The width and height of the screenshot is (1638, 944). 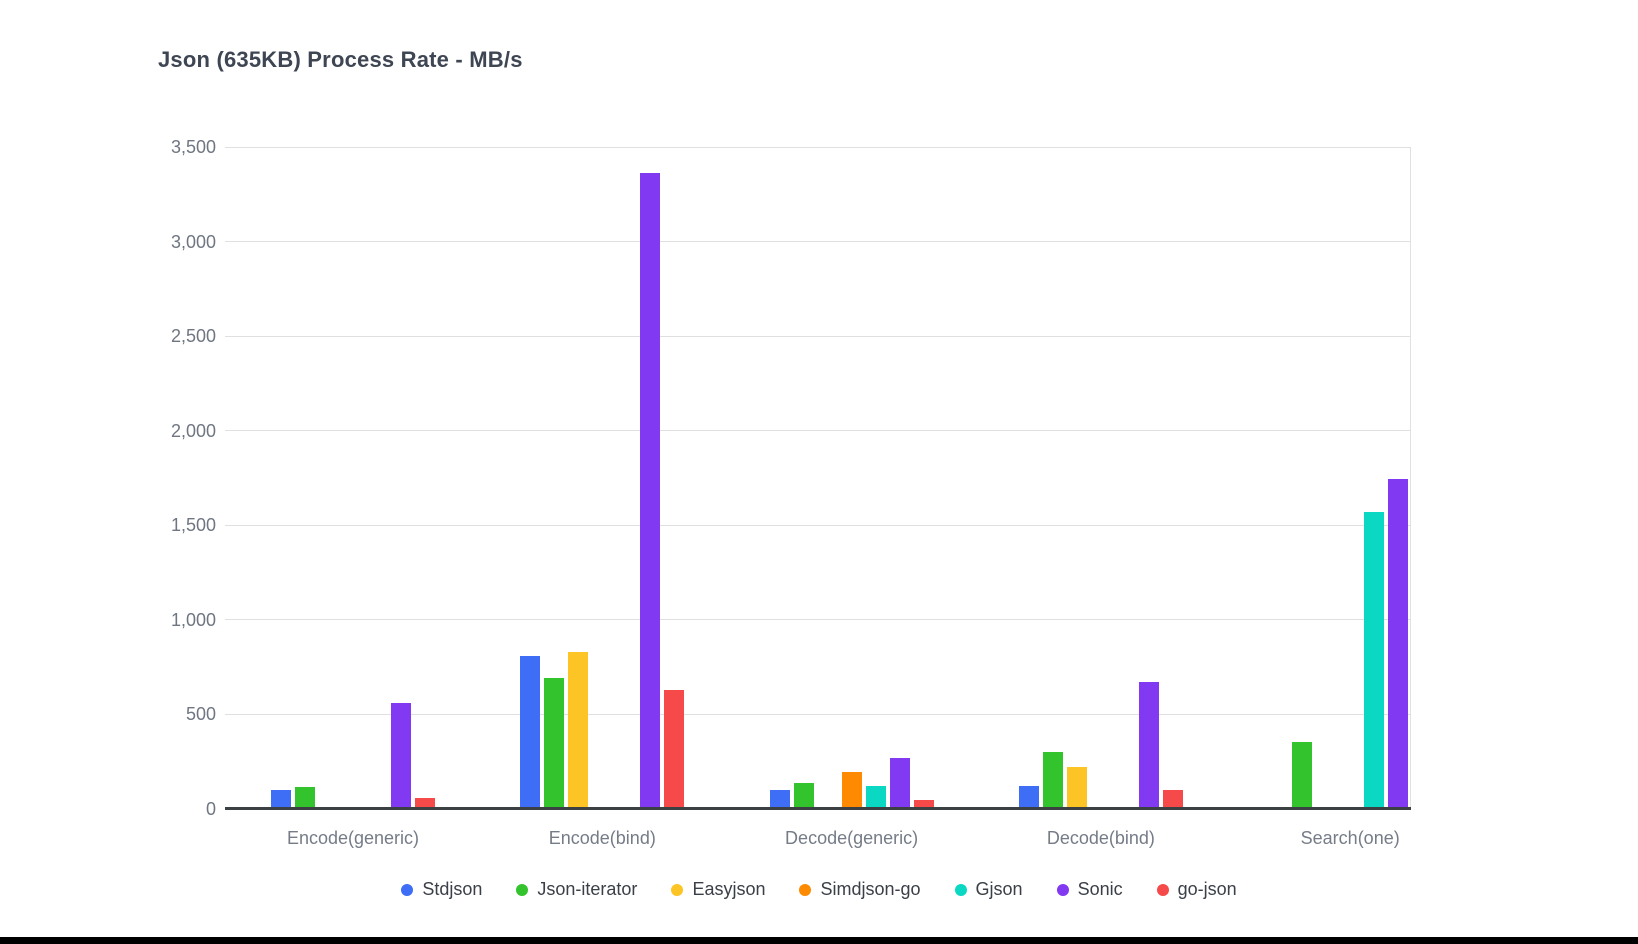 What do you see at coordinates (193, 619) in the screenshot?
I see `y-tick-label: 1,000` at bounding box center [193, 619].